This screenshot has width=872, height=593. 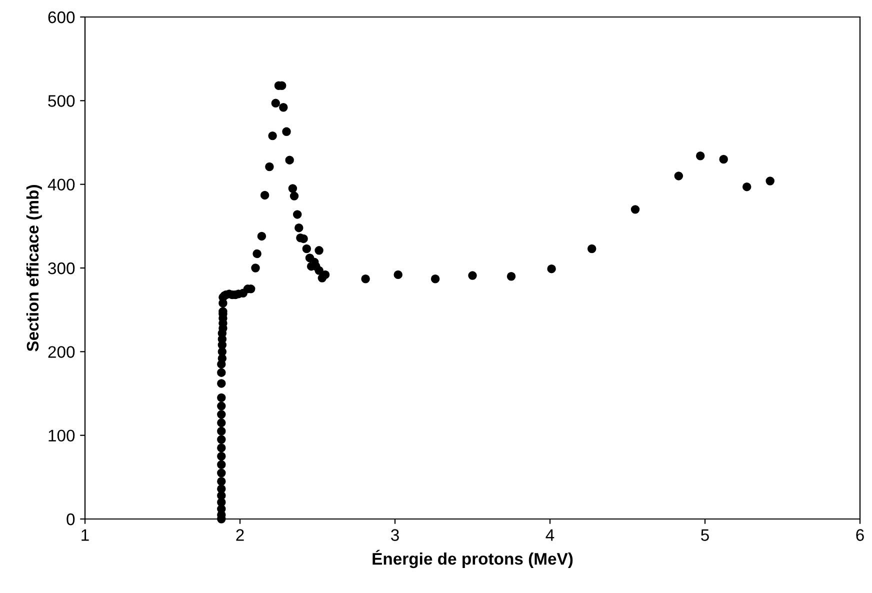 What do you see at coordinates (85, 535) in the screenshot?
I see `x-tick-label: 1` at bounding box center [85, 535].